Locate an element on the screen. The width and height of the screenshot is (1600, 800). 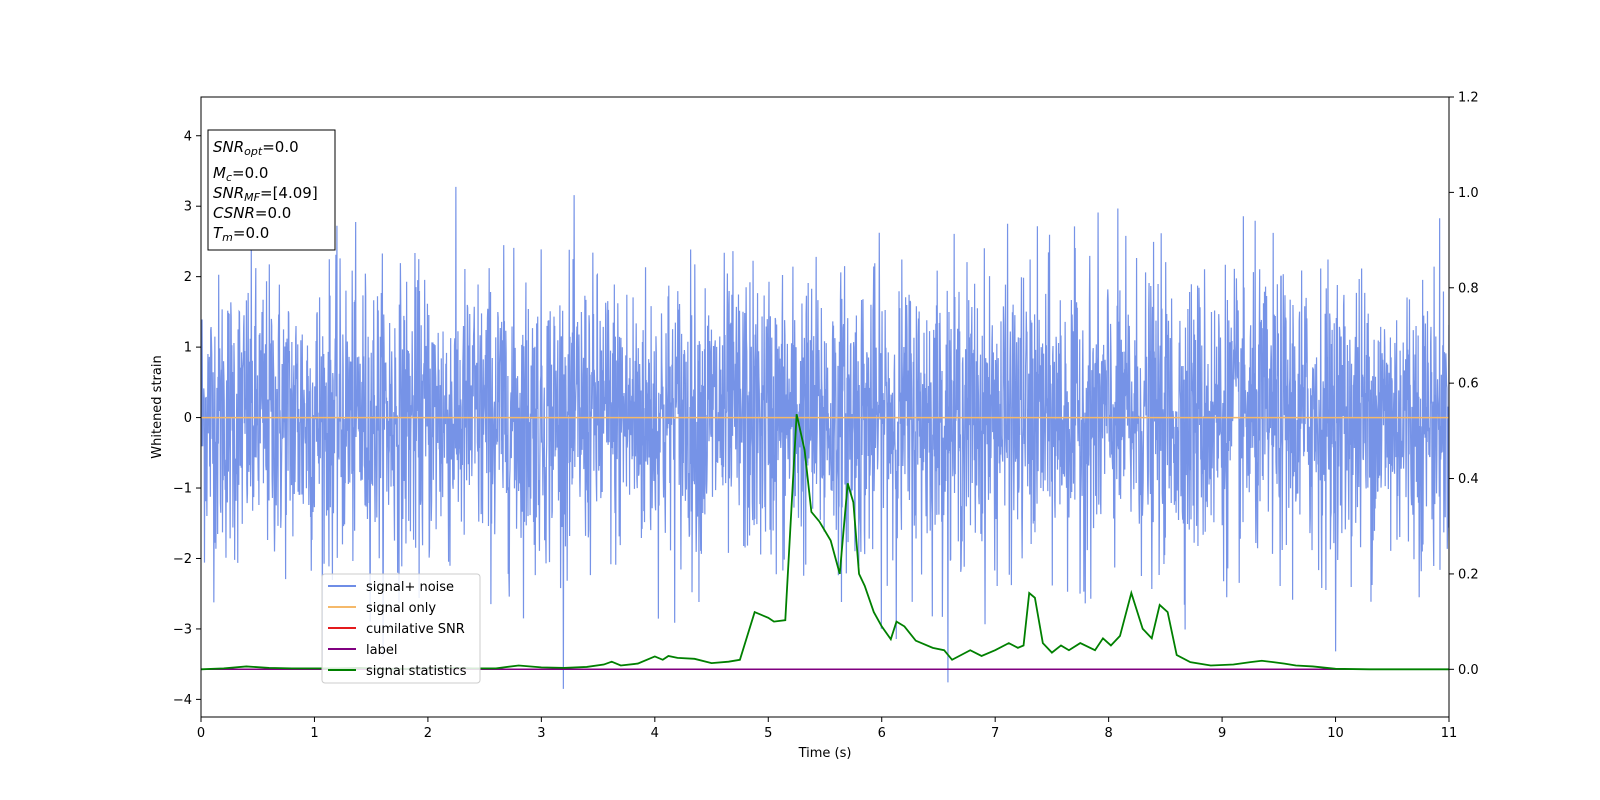
info-line: SNRMF=[4.09] is located at coordinates (265, 194).